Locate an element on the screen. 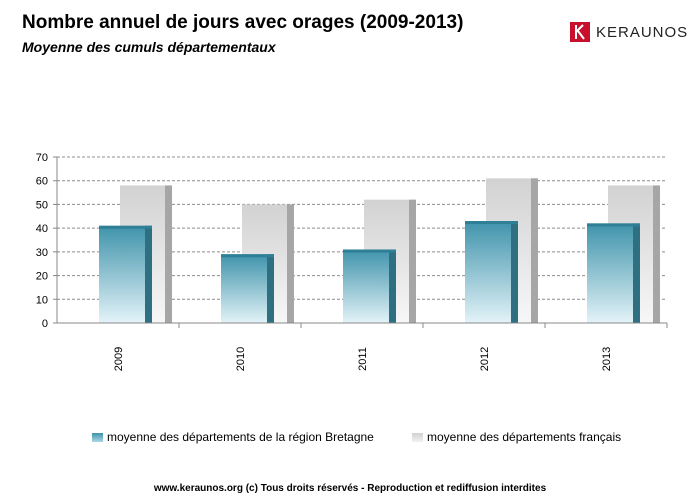  y-tick-label: 40 is located at coordinates (42, 229).